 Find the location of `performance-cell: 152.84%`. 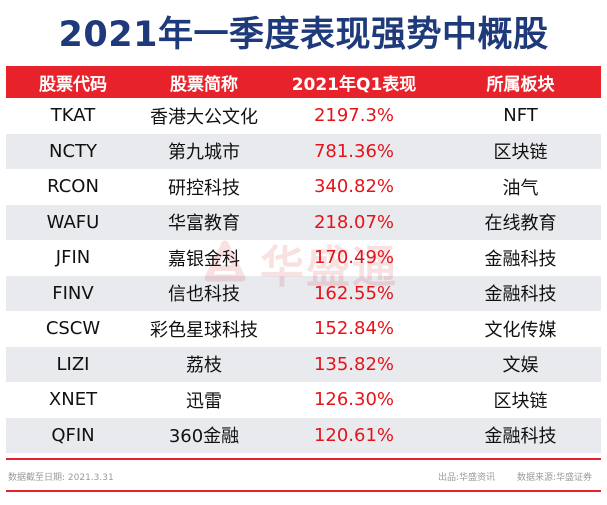

performance-cell: 152.84% is located at coordinates (354, 329).